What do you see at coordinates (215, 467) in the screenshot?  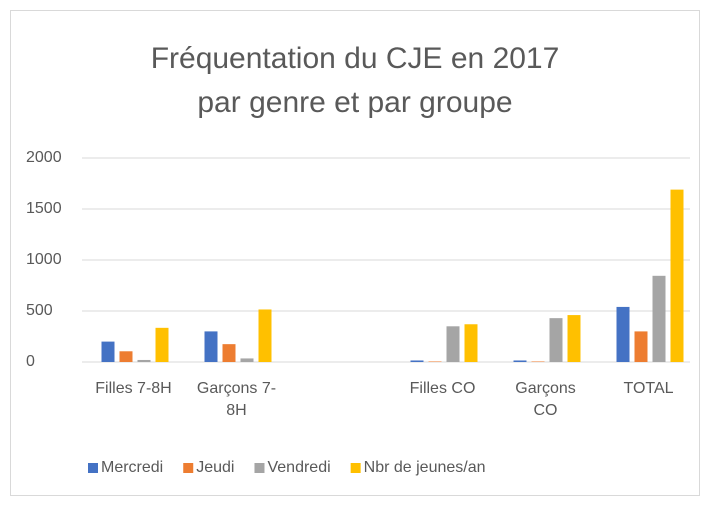 I see `legend-label: Jeudi` at bounding box center [215, 467].